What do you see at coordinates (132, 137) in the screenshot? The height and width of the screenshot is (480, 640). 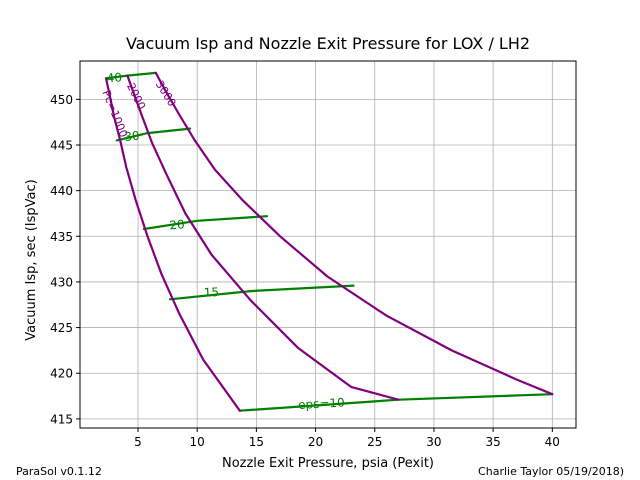 I see `curve-label-30: 30` at bounding box center [132, 137].